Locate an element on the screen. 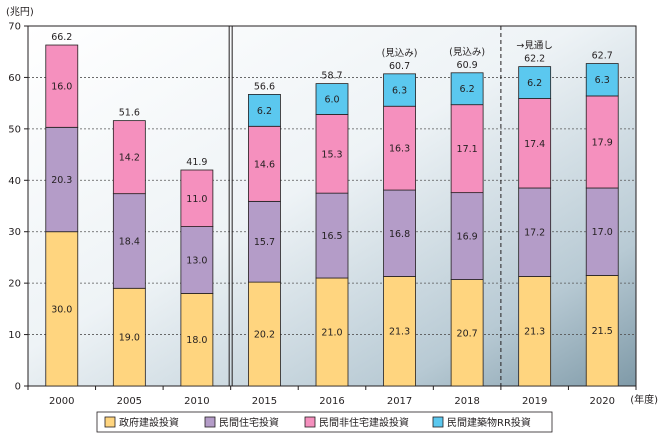 This screenshot has height=442, width=667. total-label: 66.2 is located at coordinates (61, 37).